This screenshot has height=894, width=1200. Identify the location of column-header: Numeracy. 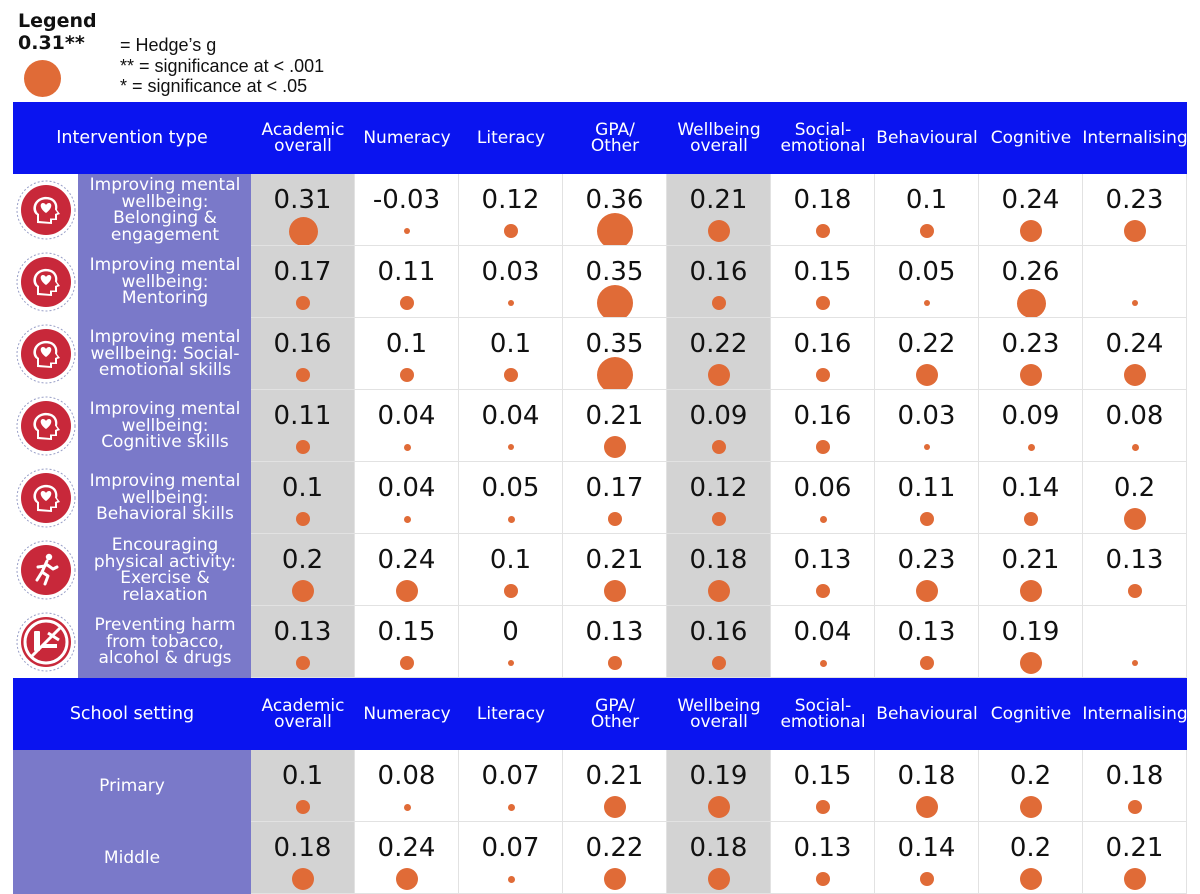
(407, 138).